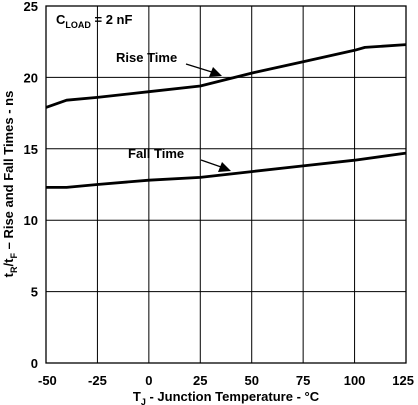  Describe the element at coordinates (224, 167) in the screenshot. I see `fall-time-arrowhead` at that location.